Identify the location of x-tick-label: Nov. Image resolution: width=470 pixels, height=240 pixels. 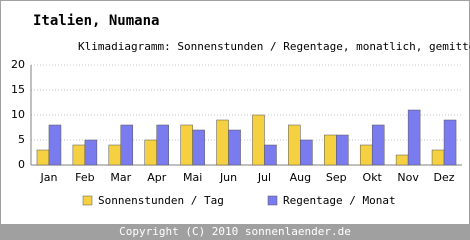
(408, 177).